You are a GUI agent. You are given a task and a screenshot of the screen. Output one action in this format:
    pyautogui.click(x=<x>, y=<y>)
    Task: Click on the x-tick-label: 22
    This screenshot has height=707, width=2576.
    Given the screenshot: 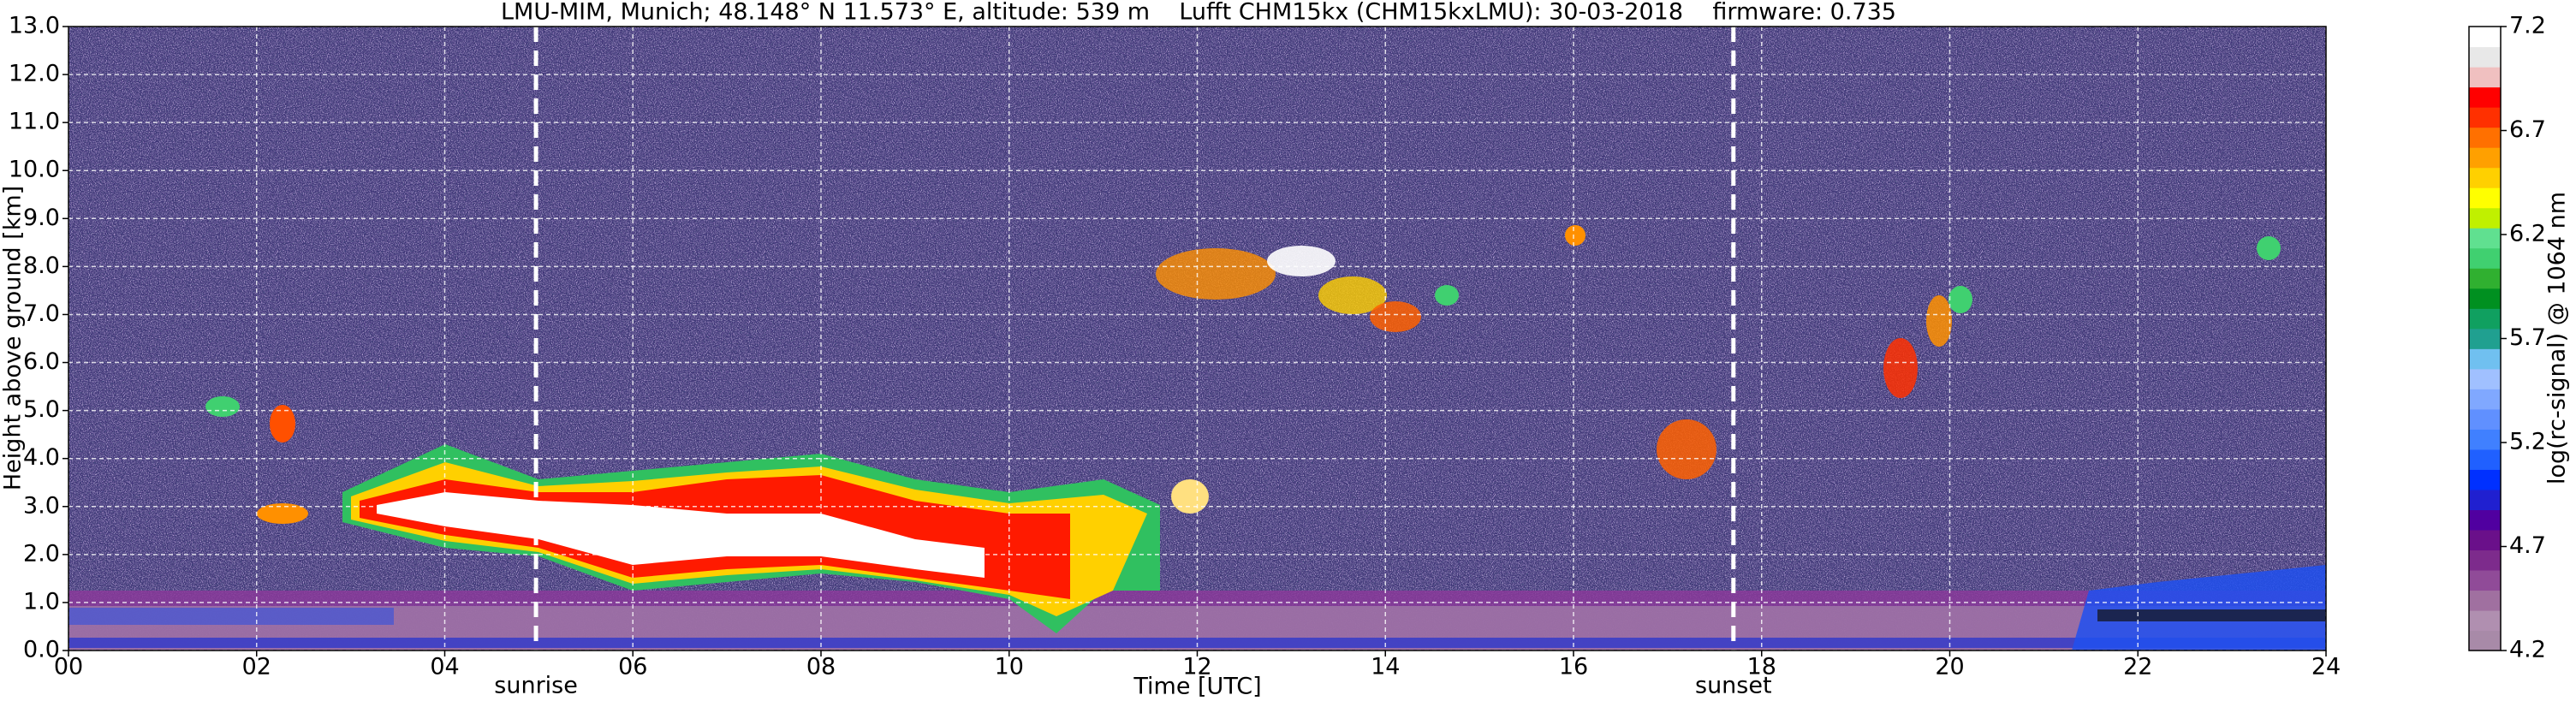 What is the action you would take?
    pyautogui.click(x=2137, y=667)
    